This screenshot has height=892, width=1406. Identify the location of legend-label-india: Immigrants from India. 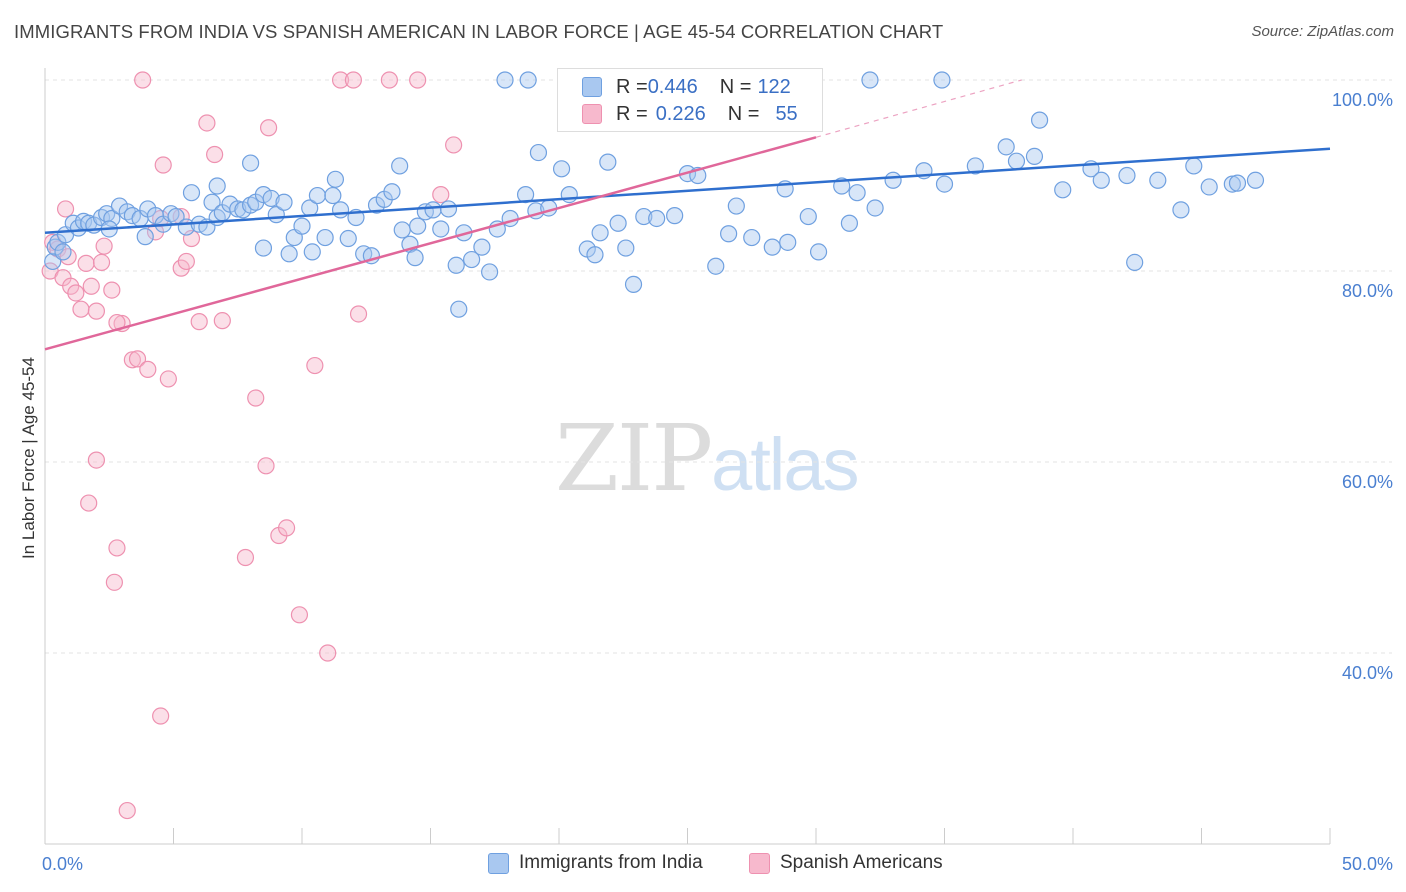
(611, 862).